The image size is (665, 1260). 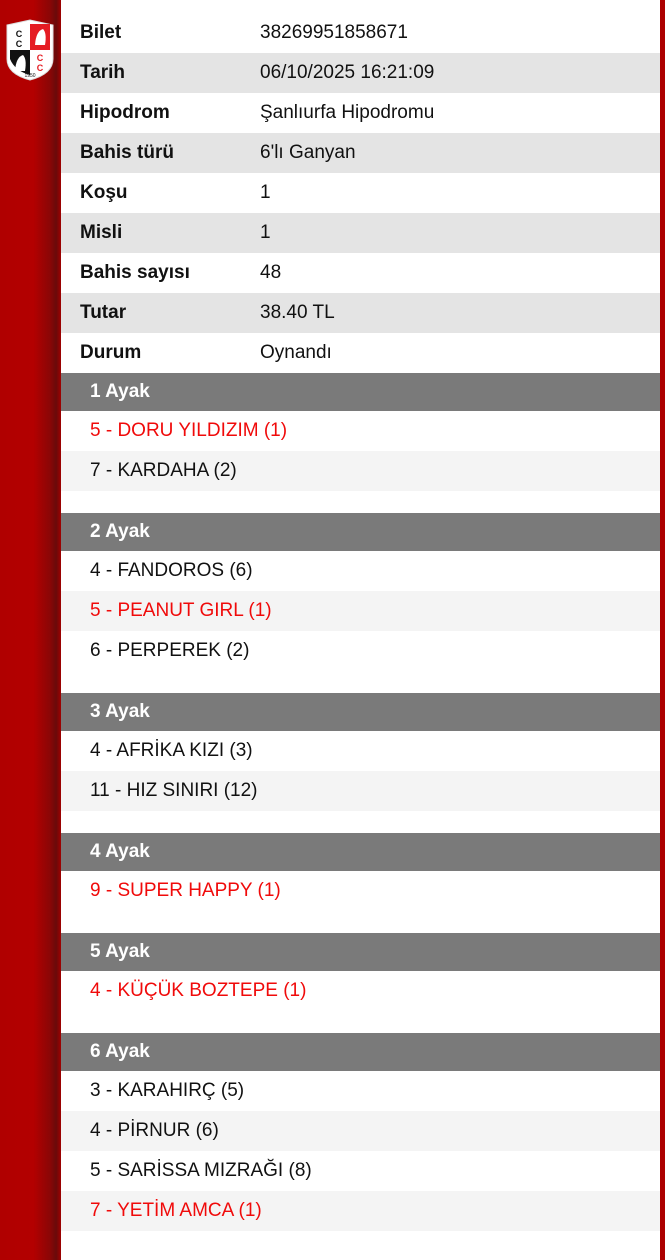 What do you see at coordinates (104, 192) in the screenshot?
I see `info-label: Koşu` at bounding box center [104, 192].